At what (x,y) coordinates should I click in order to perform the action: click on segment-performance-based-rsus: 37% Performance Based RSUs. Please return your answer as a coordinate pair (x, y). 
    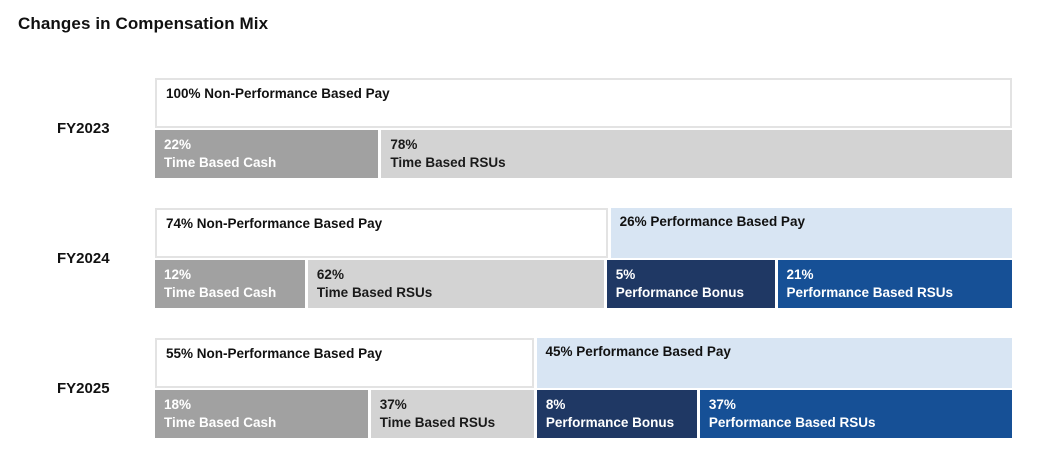
    Looking at the image, I should click on (856, 414).